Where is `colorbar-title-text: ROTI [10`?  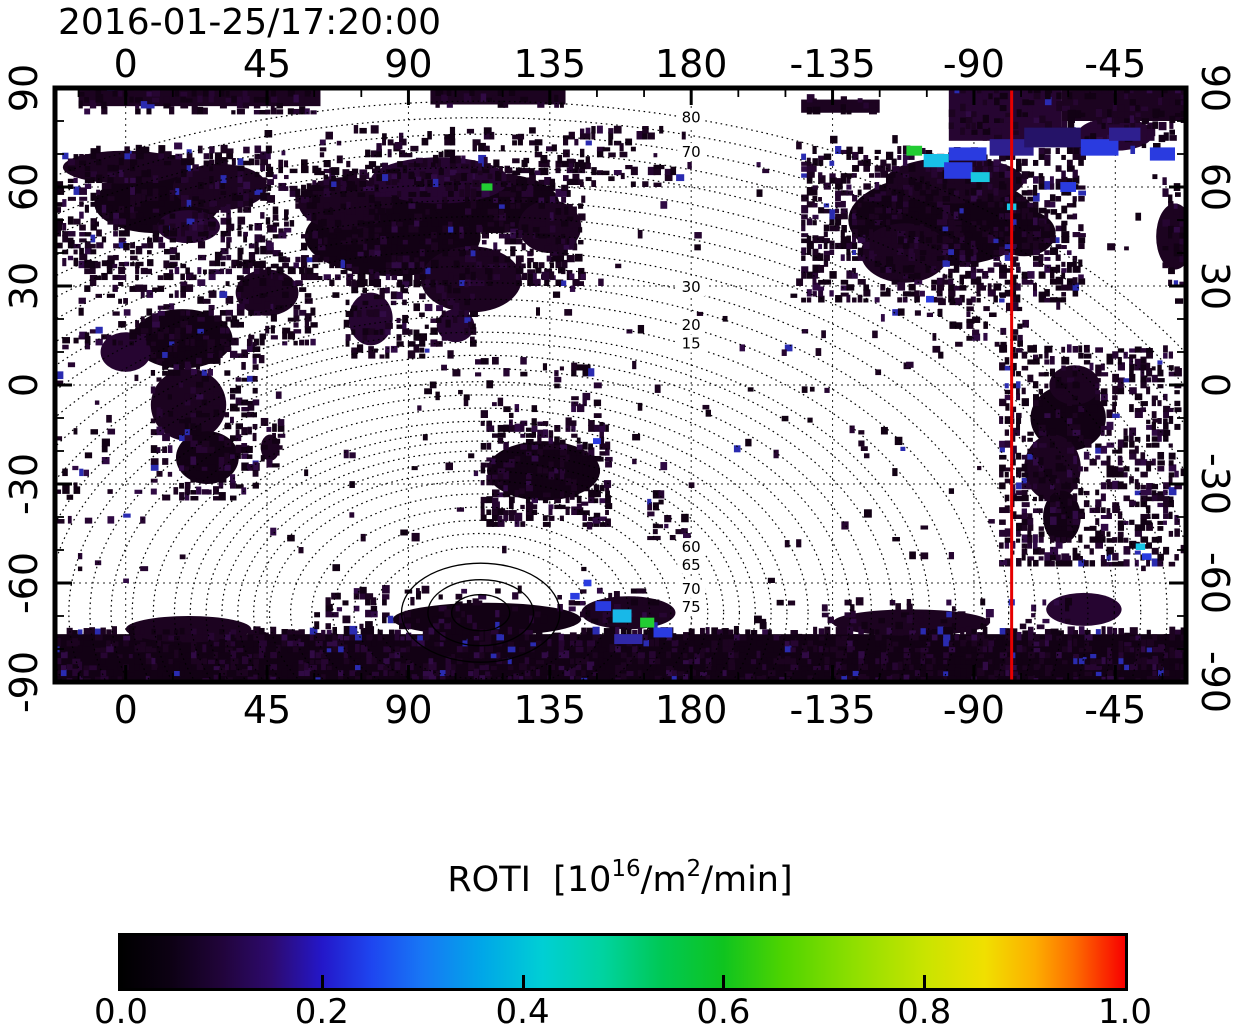 colorbar-title-text: ROTI [10 is located at coordinates (529, 880).